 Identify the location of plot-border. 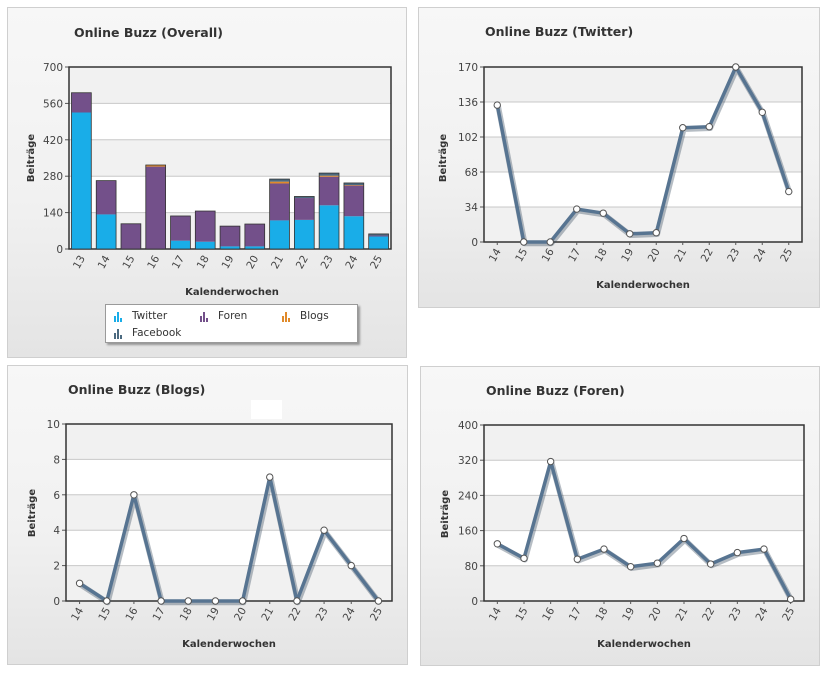
(643, 154).